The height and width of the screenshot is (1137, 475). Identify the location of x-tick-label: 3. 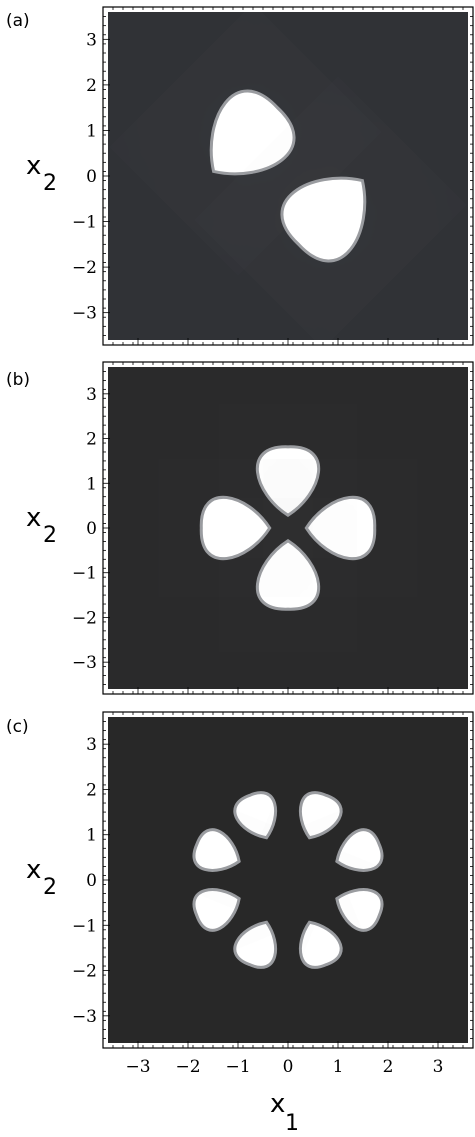
(438, 1067).